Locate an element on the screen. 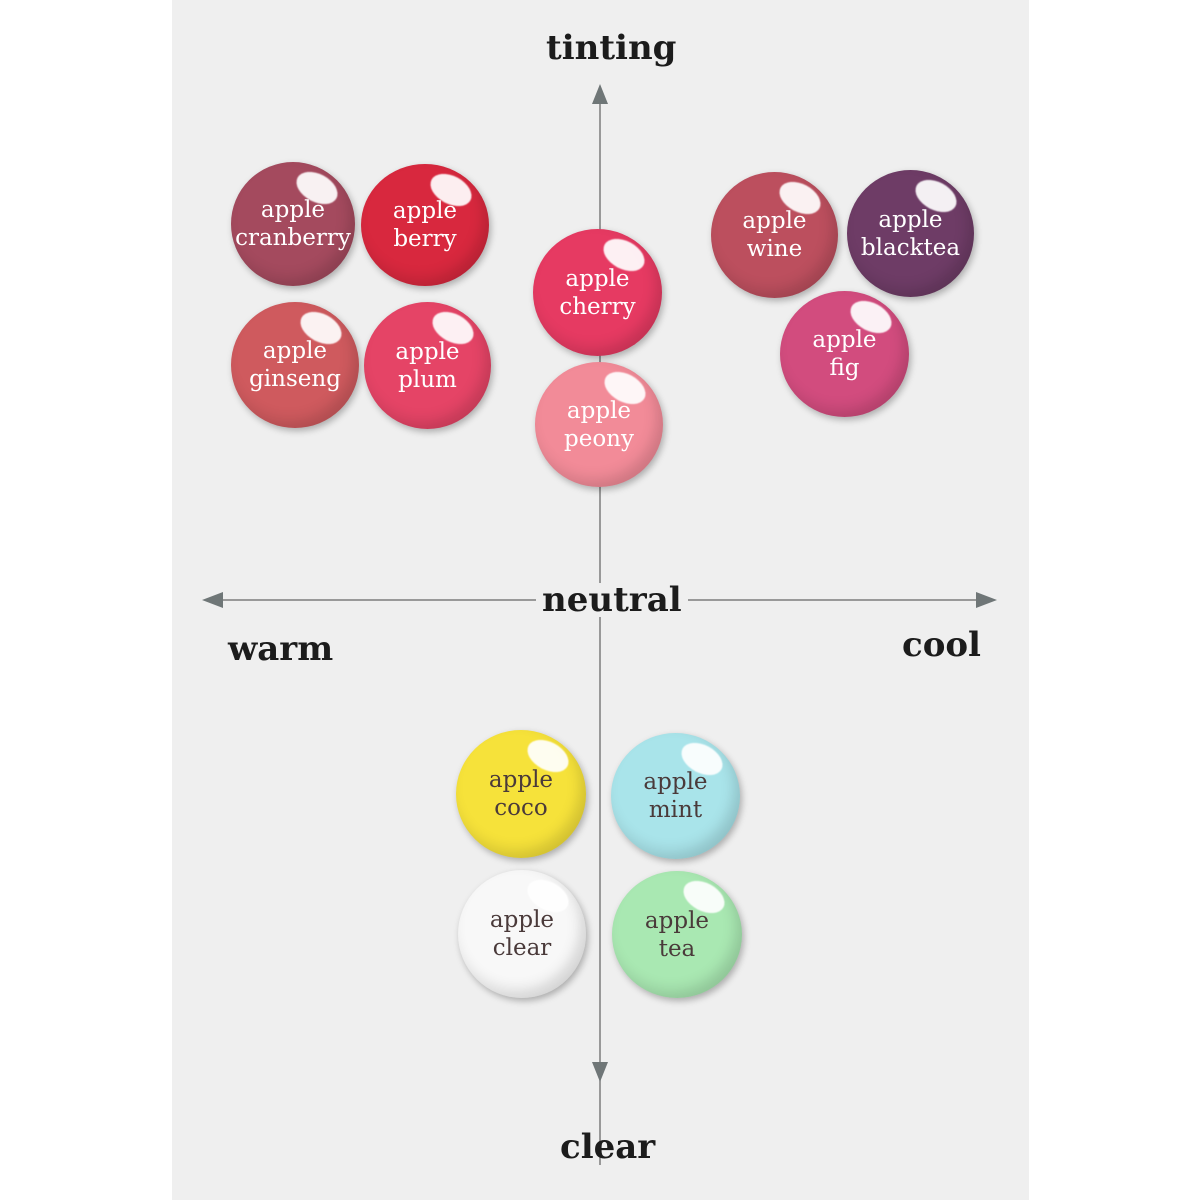  swatch-coco: apple coco is located at coordinates (521, 794).